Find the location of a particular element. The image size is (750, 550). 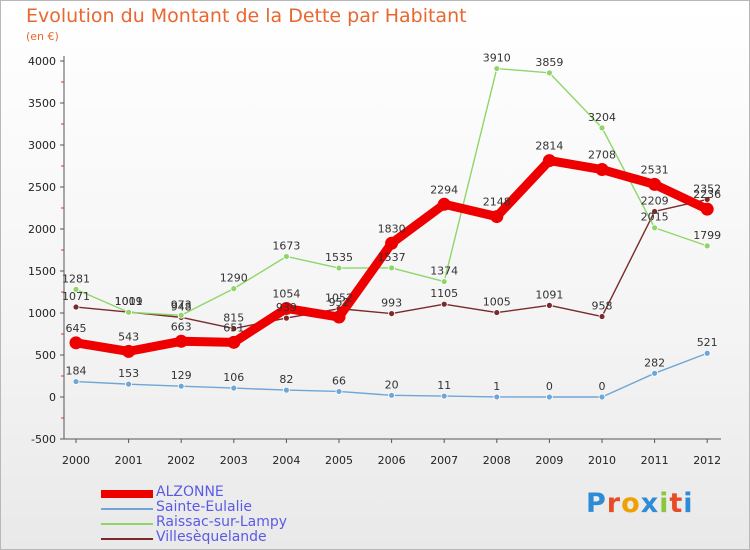

data-label-sainte-eulalie: 0 is located at coordinates (602, 386).